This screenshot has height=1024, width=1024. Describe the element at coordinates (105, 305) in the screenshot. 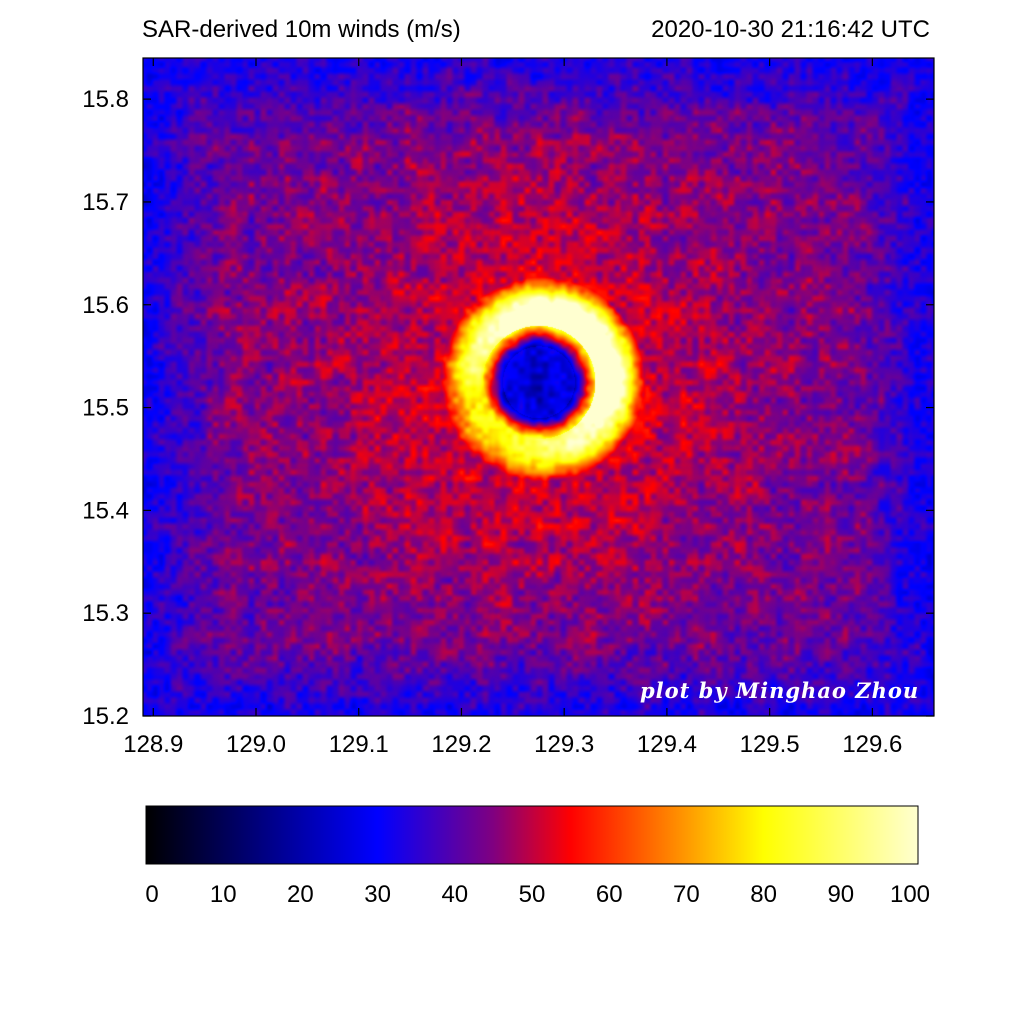

I see `y-tick-label: 15.6` at that location.